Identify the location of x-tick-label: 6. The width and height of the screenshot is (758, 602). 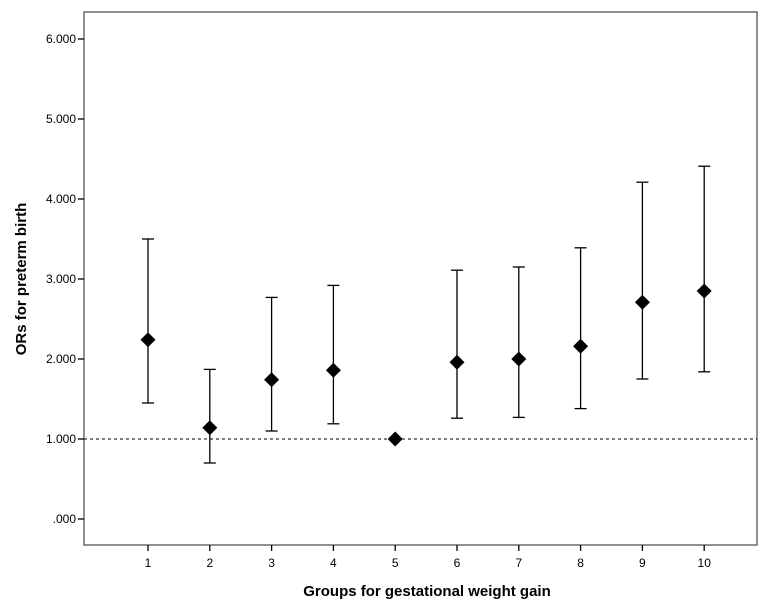
(457, 563).